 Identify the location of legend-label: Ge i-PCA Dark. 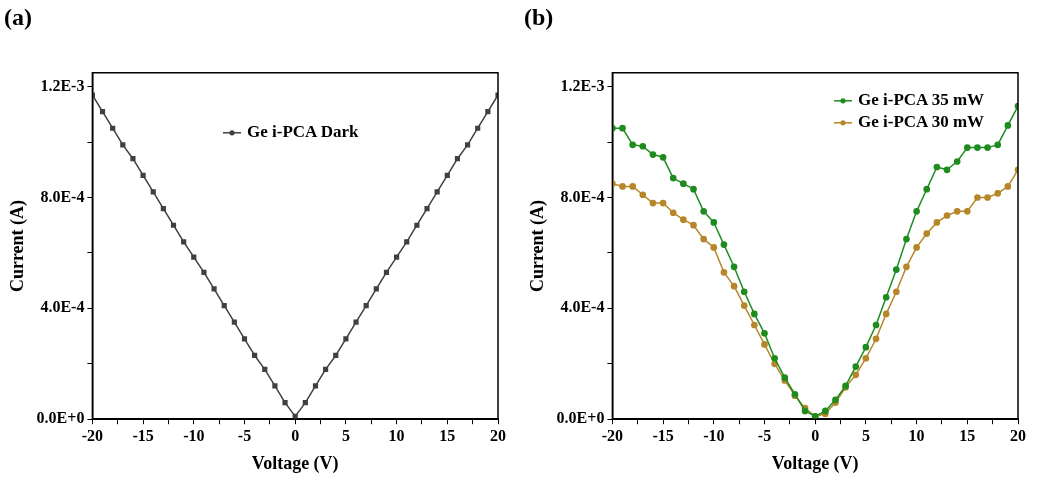
(303, 132).